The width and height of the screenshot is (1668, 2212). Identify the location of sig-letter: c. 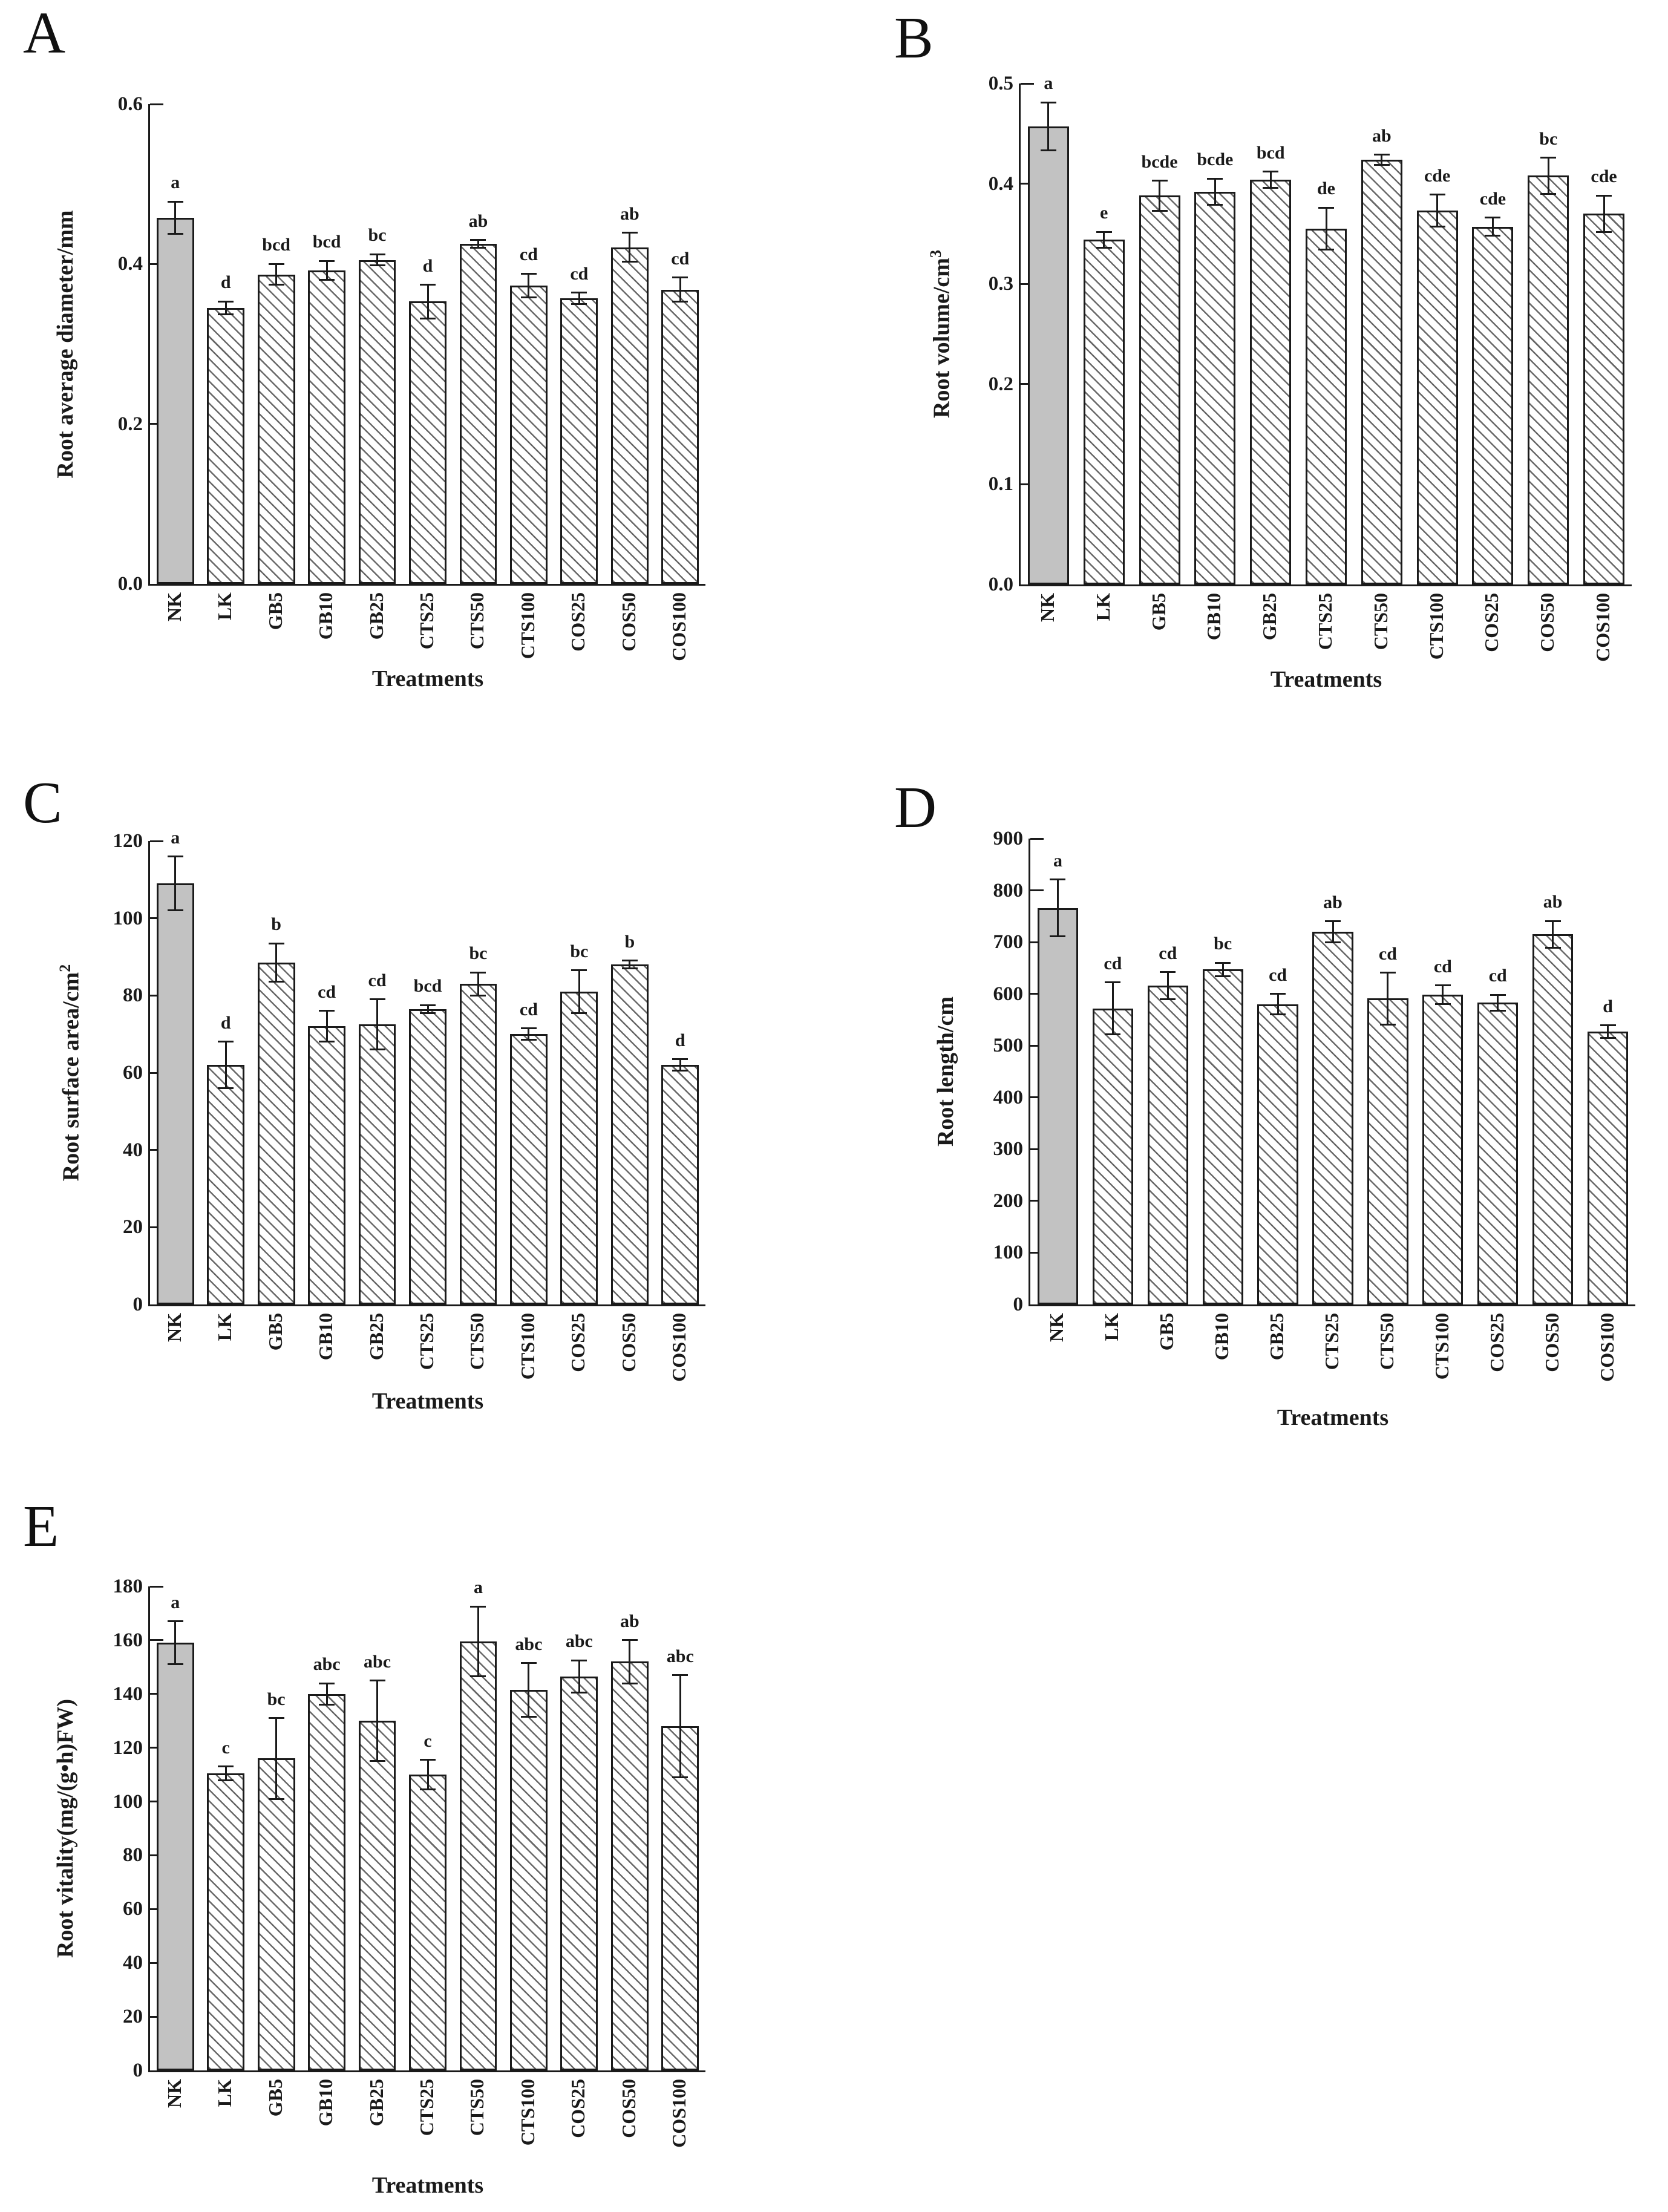
(428, 1740).